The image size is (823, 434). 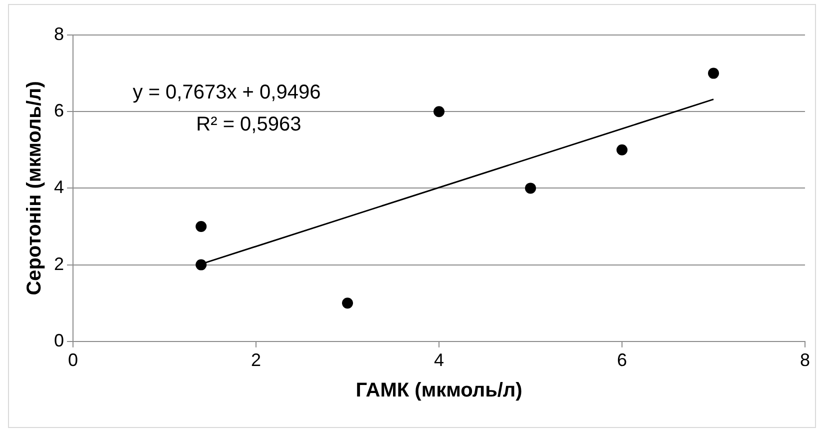 I want to click on y-tick-label: 6, so click(x=59, y=110).